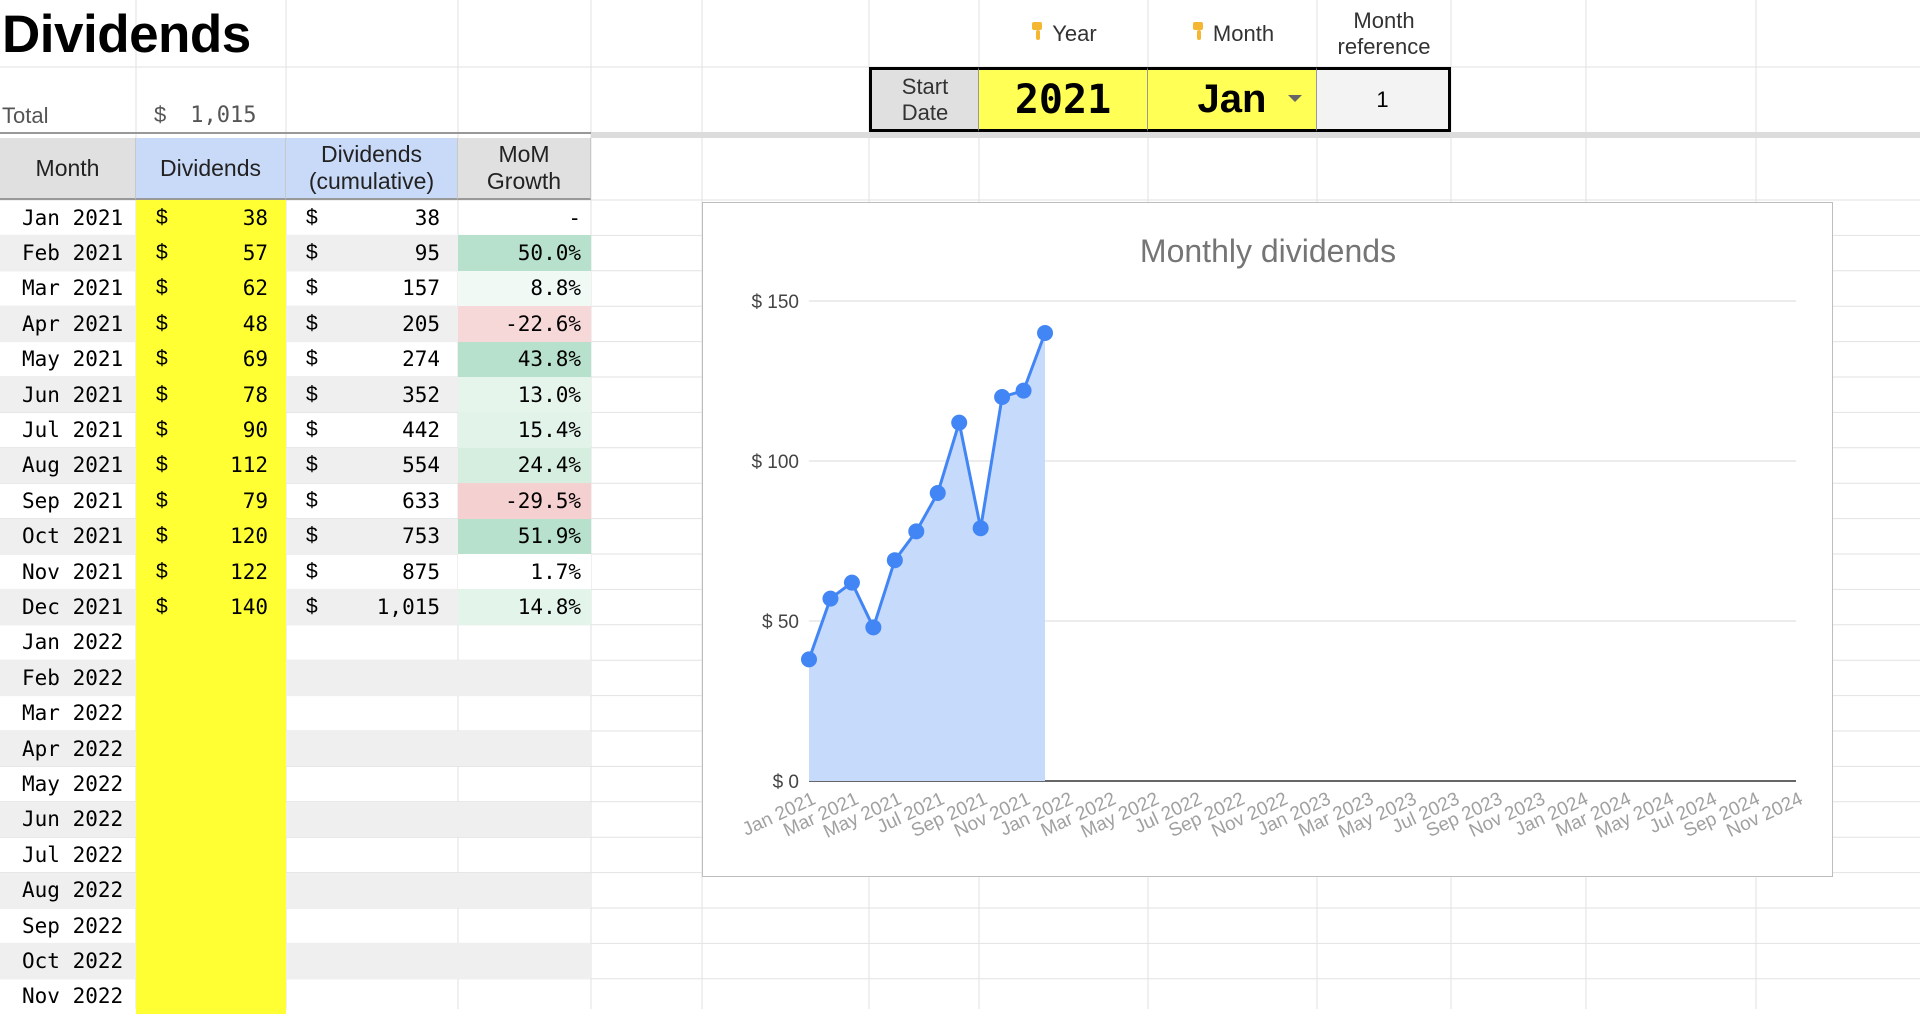  Describe the element at coordinates (372, 288) in the screenshot. I see `cumulative-cell: $157` at that location.